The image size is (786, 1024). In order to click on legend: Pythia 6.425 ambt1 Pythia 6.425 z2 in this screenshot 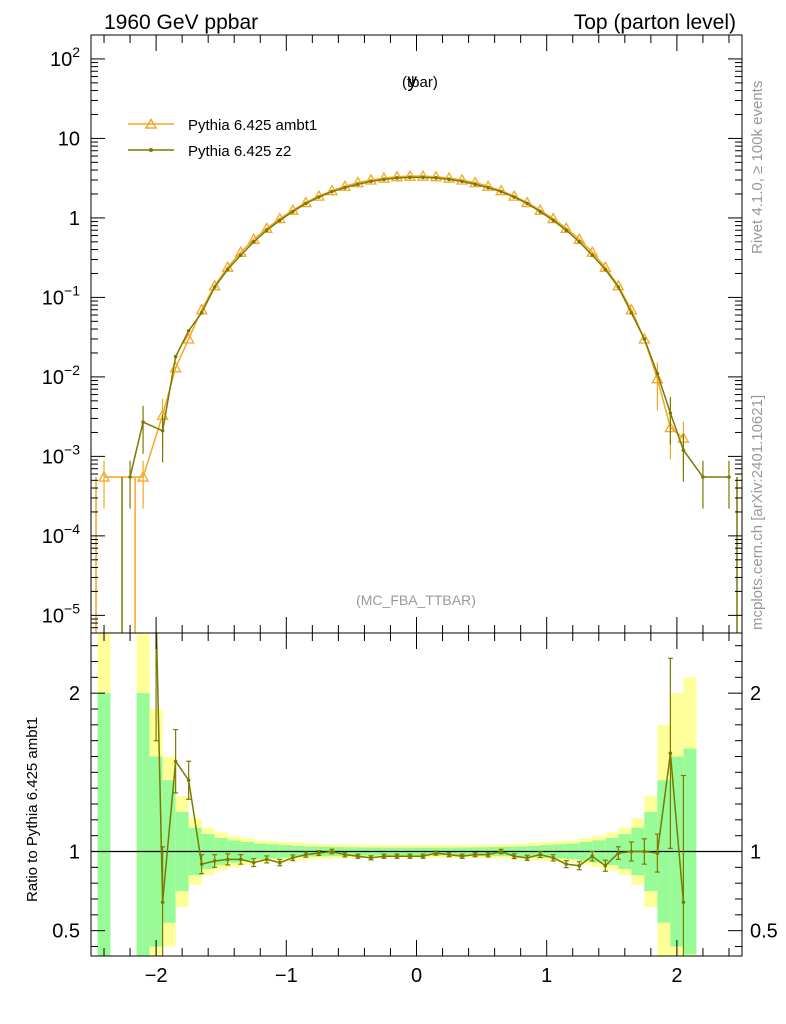, I will do `click(222, 138)`.